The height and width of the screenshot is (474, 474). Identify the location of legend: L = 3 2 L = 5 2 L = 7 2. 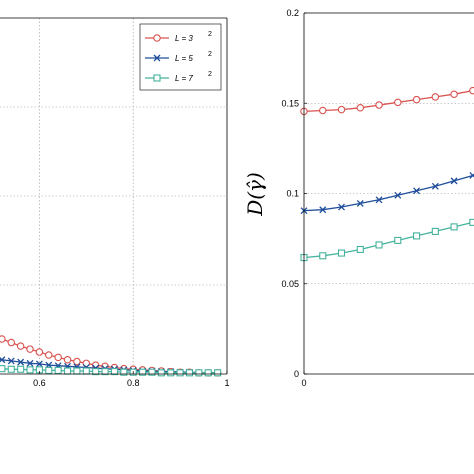
(180, 57).